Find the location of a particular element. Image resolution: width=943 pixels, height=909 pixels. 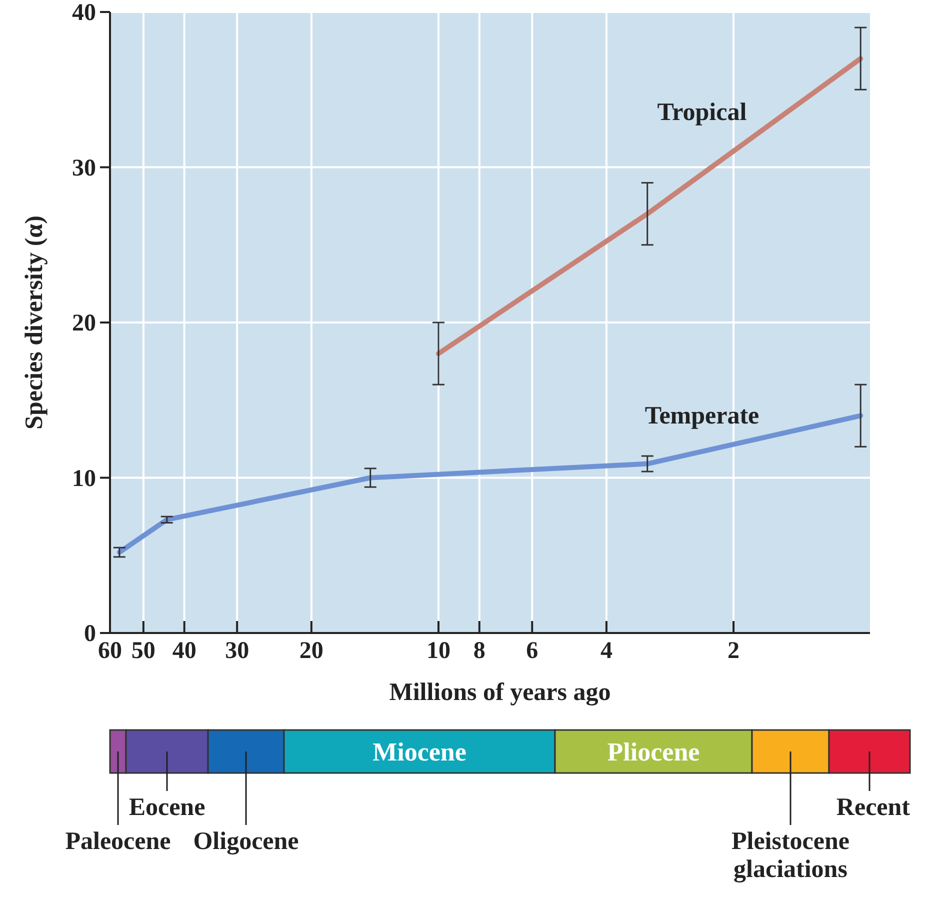

y-tick-label: 30 is located at coordinates (84, 168).